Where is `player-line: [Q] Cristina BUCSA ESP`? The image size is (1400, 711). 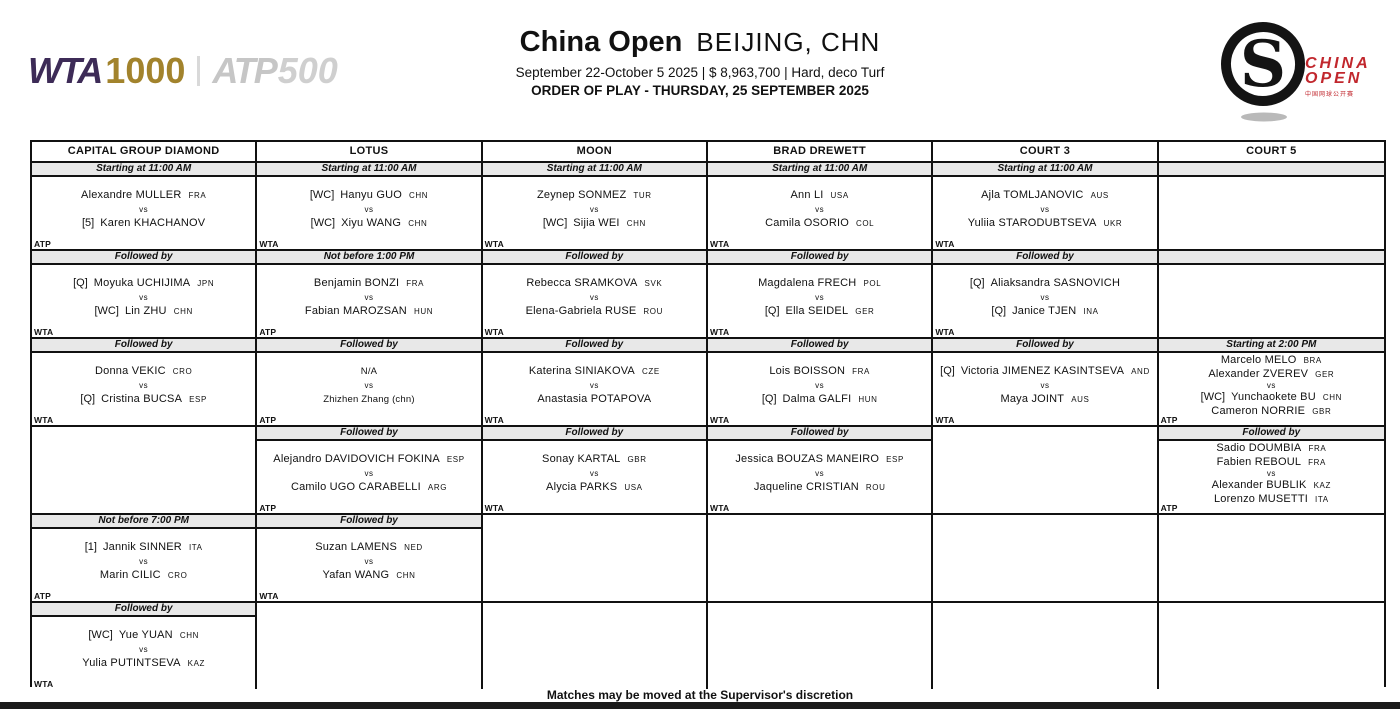
player-line: [Q] Cristina BUCSA ESP is located at coordinates (143, 399).